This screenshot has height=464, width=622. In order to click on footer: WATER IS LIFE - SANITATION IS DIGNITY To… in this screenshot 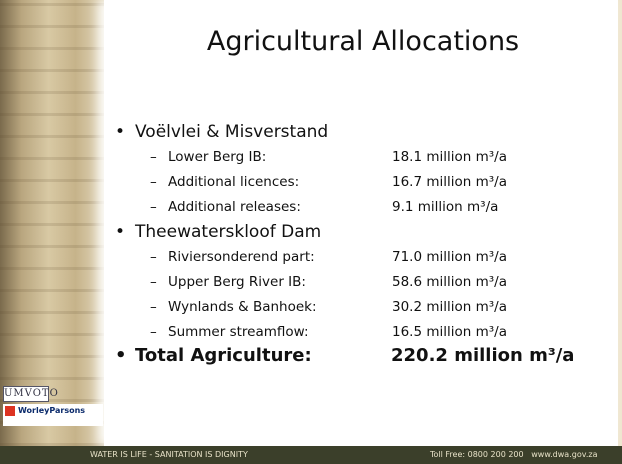, I will do `click(311, 455)`.